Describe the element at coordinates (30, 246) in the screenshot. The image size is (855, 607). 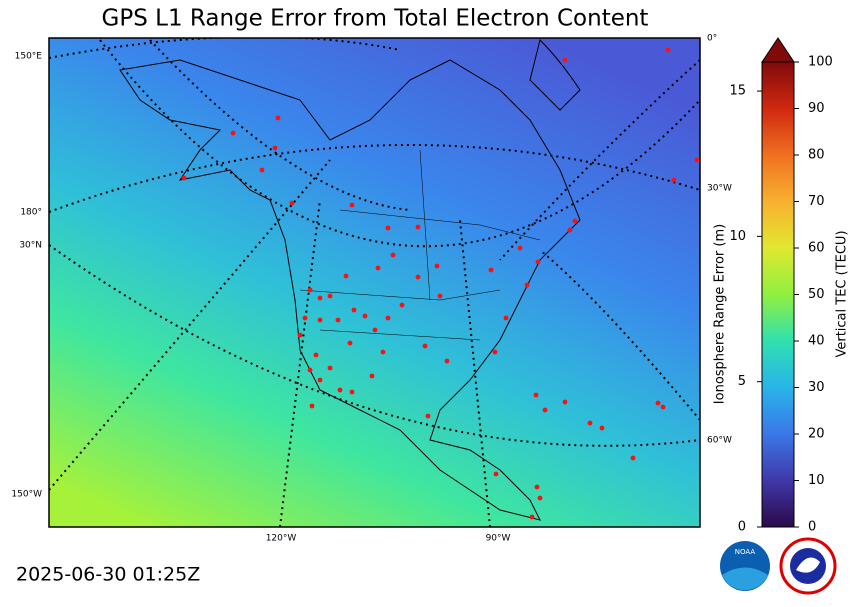
I see `graticule-label: 30°N` at that location.